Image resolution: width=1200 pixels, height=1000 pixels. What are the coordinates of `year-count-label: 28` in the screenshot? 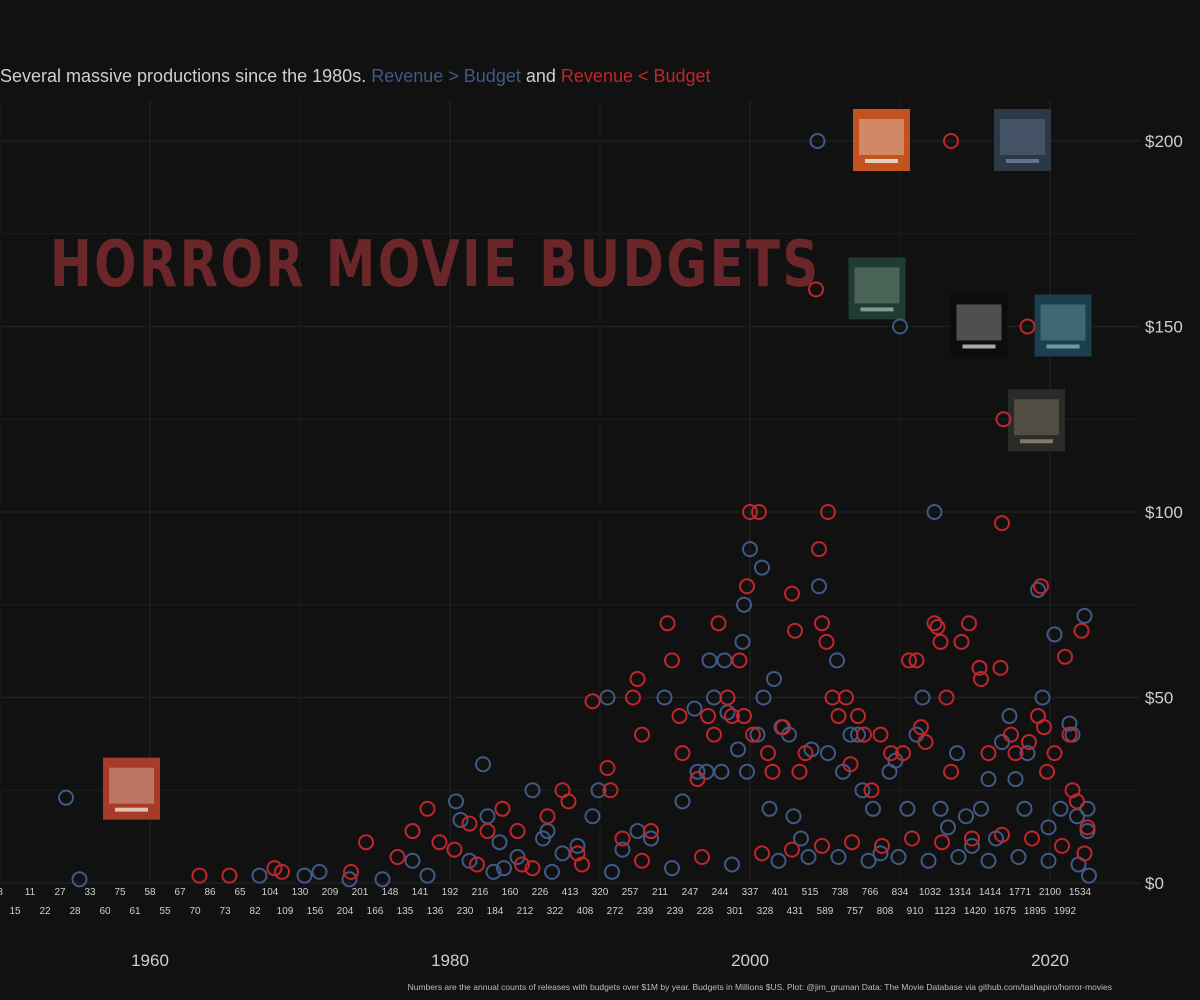 It's located at (75, 911).